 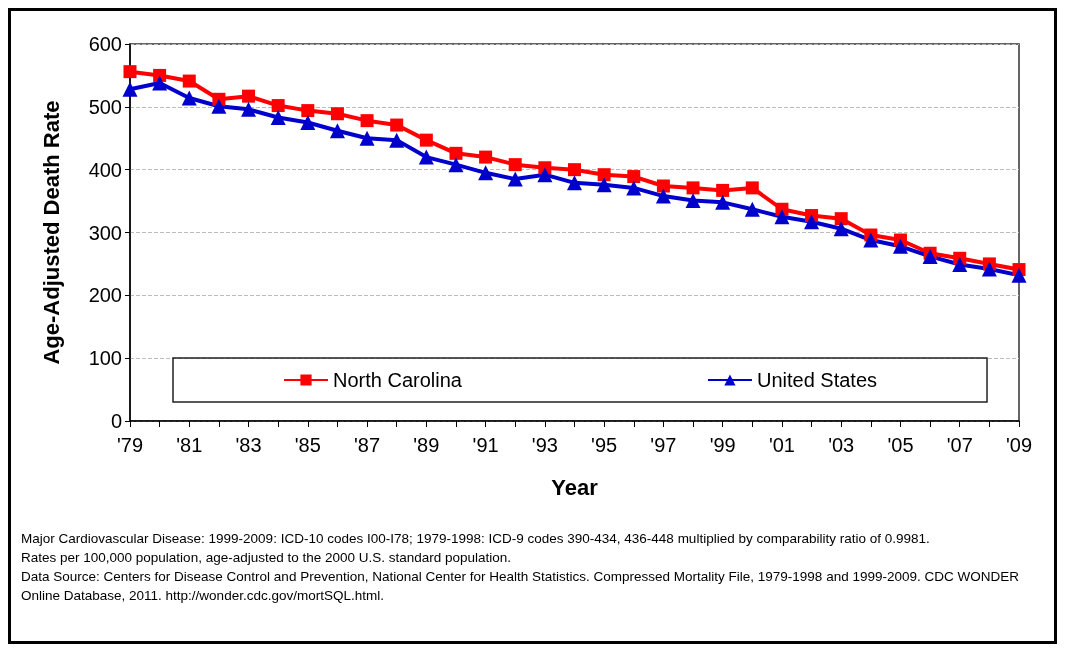 I want to click on y-axis-title: Age-Adjusted Death Rate, so click(x=51, y=232).